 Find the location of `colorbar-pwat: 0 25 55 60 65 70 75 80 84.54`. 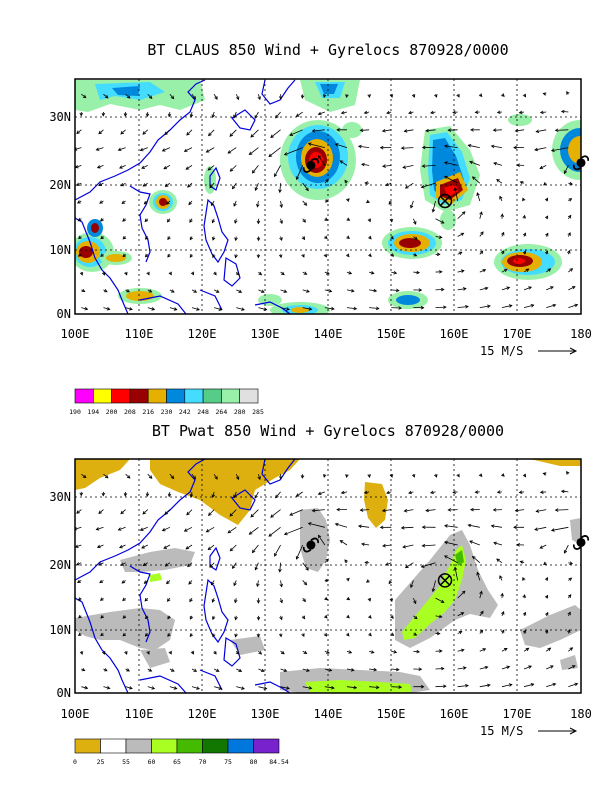

colorbar-pwat: 0 25 55 60 65 70 75 80 84.54 is located at coordinates (181, 752).